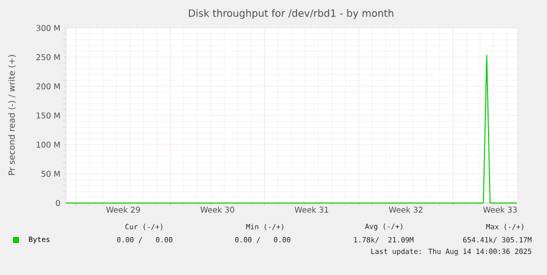  What do you see at coordinates (291, 14) in the screenshot?
I see `chart-title: Disk throughput for /dev/rbd1 - by month` at bounding box center [291, 14].